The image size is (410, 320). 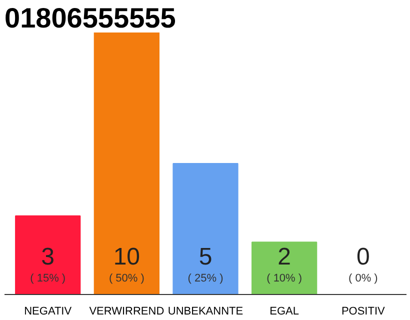 I want to click on chart-title: 01806555555, so click(x=90, y=18).